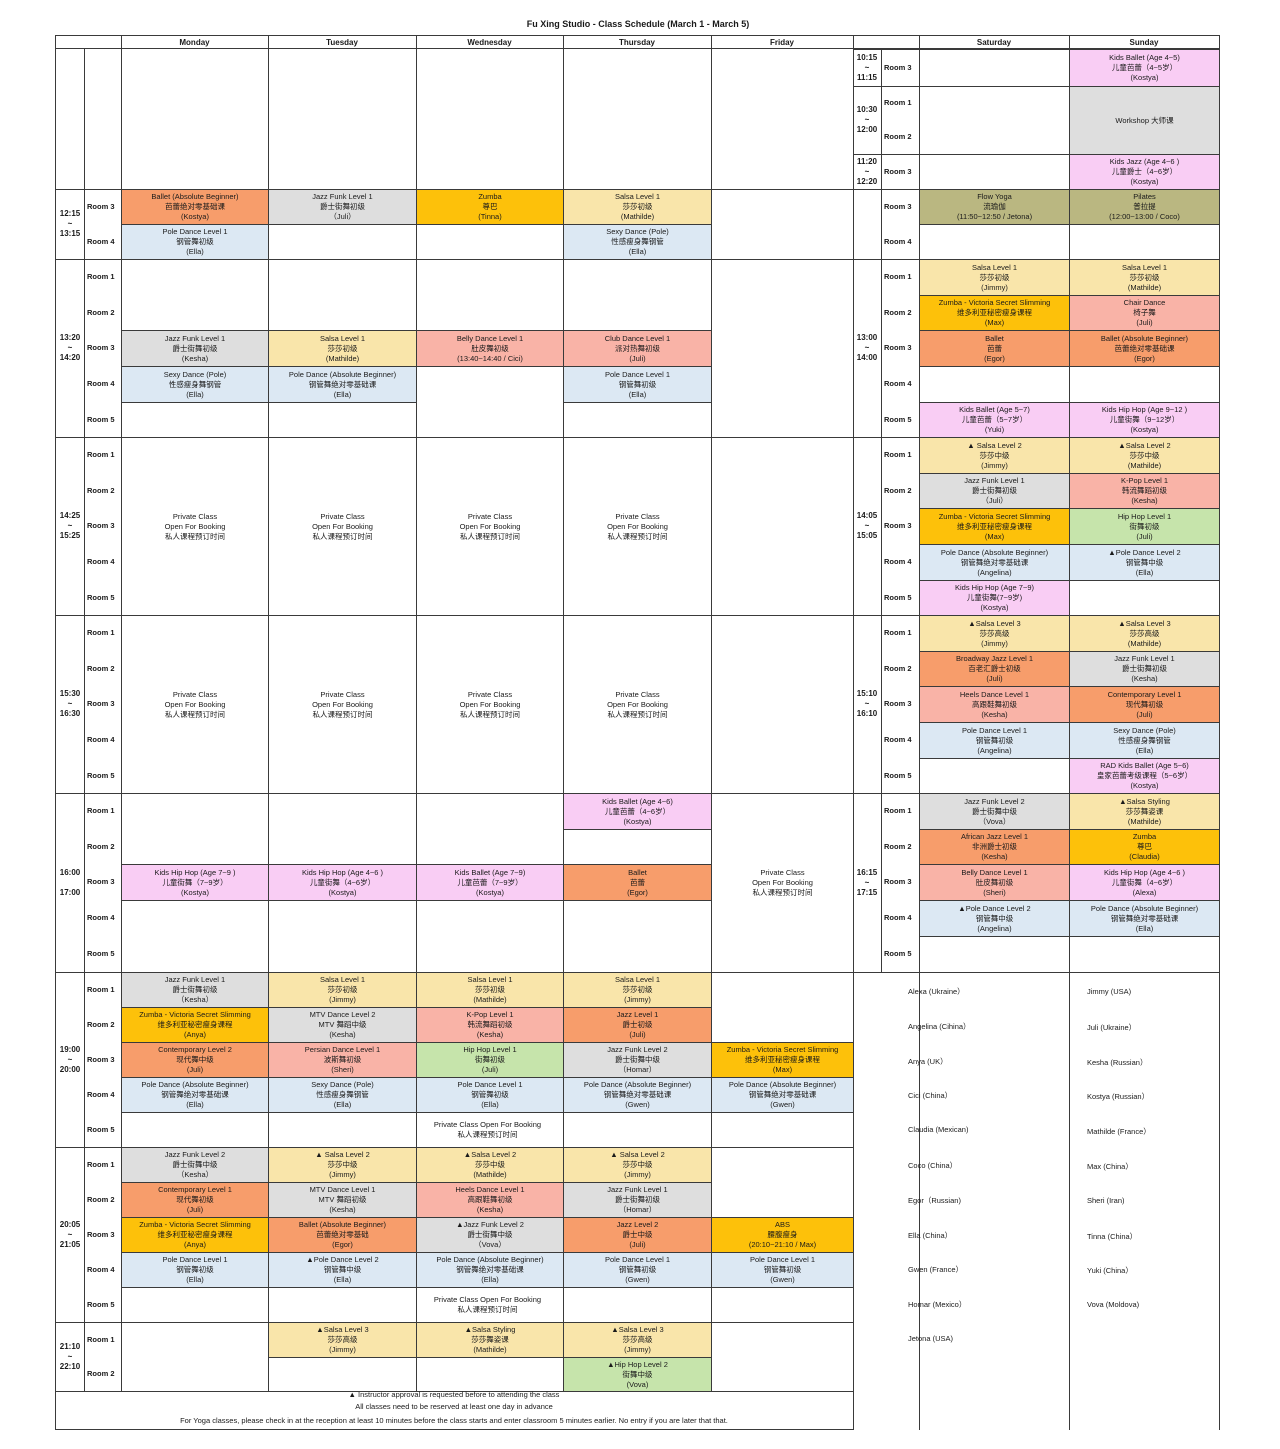 The height and width of the screenshot is (1449, 1280). Describe the element at coordinates (1144, 846) in the screenshot. I see `class-text: 尊巴` at that location.